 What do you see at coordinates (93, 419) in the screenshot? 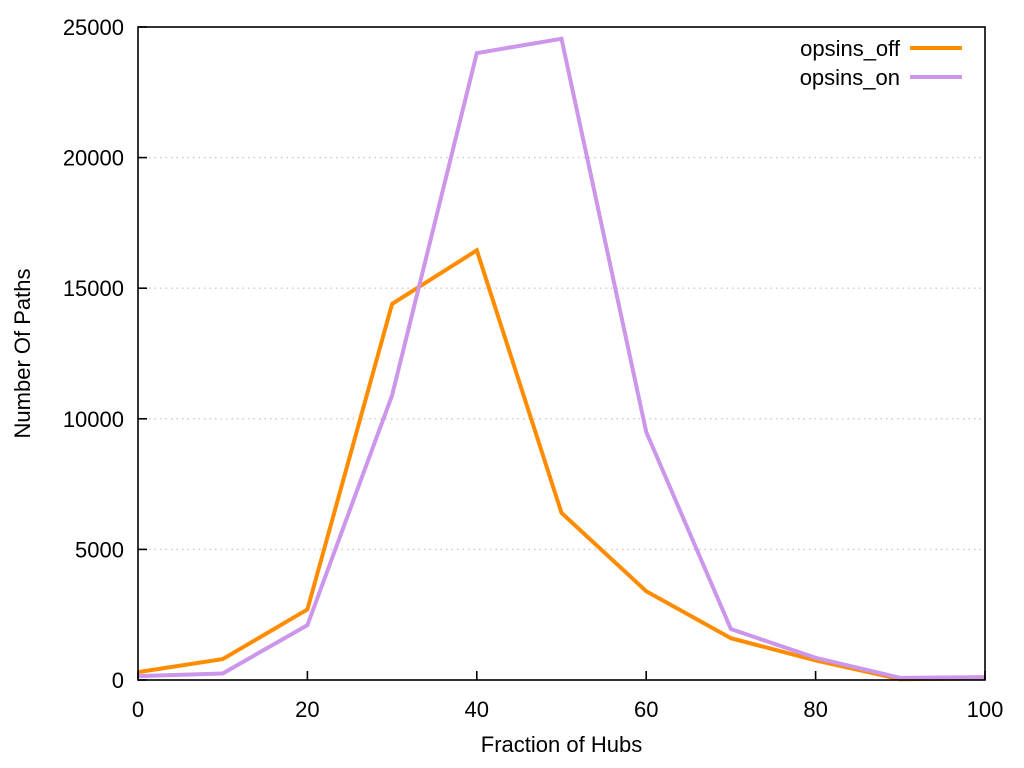
I see `y-axis-tick-label: 10000` at bounding box center [93, 419].